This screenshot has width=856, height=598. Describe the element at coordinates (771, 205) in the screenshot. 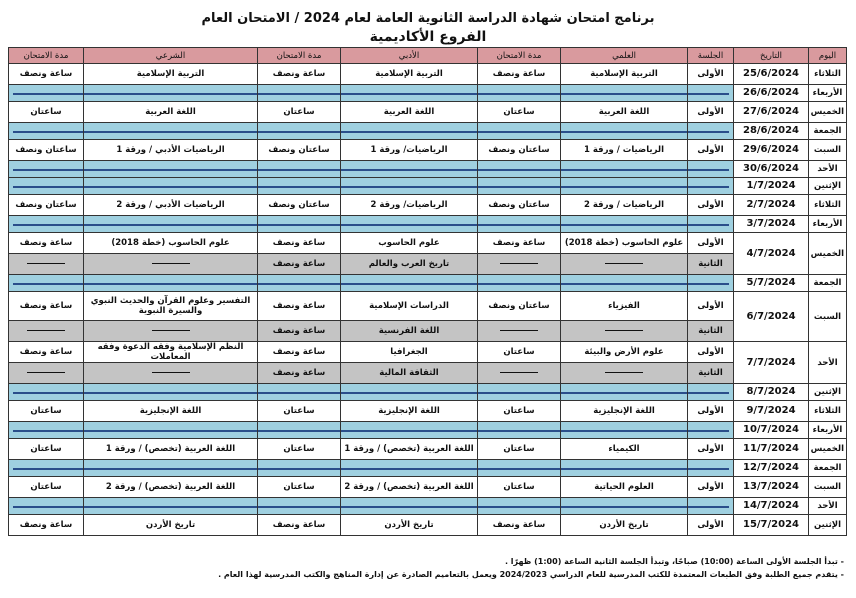

I see `date-cell: 2/7/2024` at that location.